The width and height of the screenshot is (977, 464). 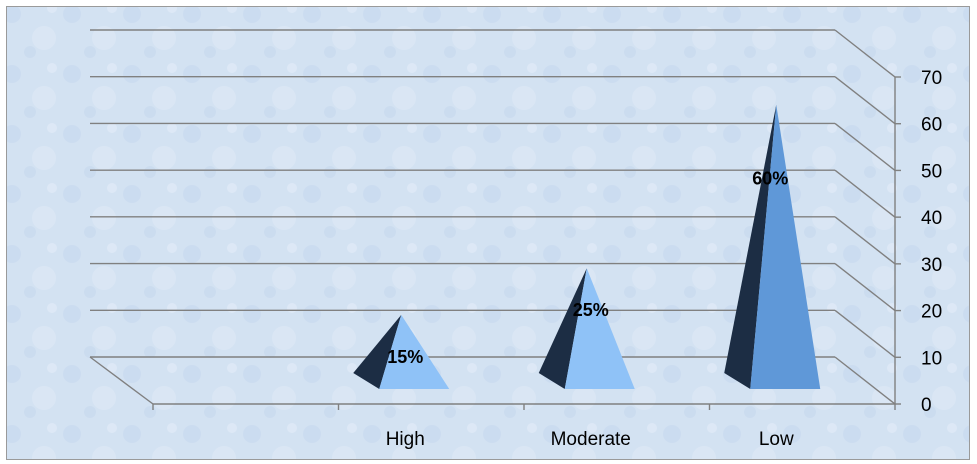 I want to click on y-tick-label: 30, so click(x=931, y=265).